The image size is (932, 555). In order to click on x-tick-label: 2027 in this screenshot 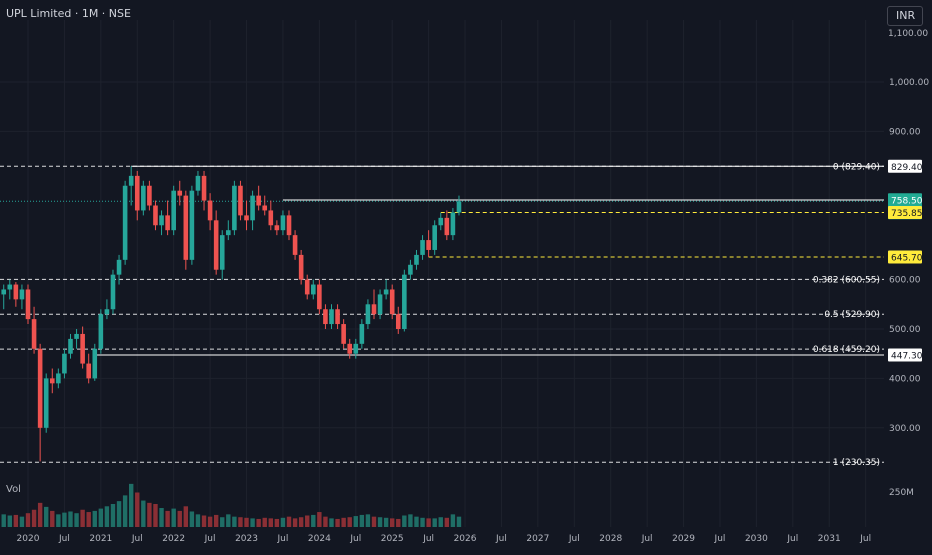, I will do `click(537, 539)`.